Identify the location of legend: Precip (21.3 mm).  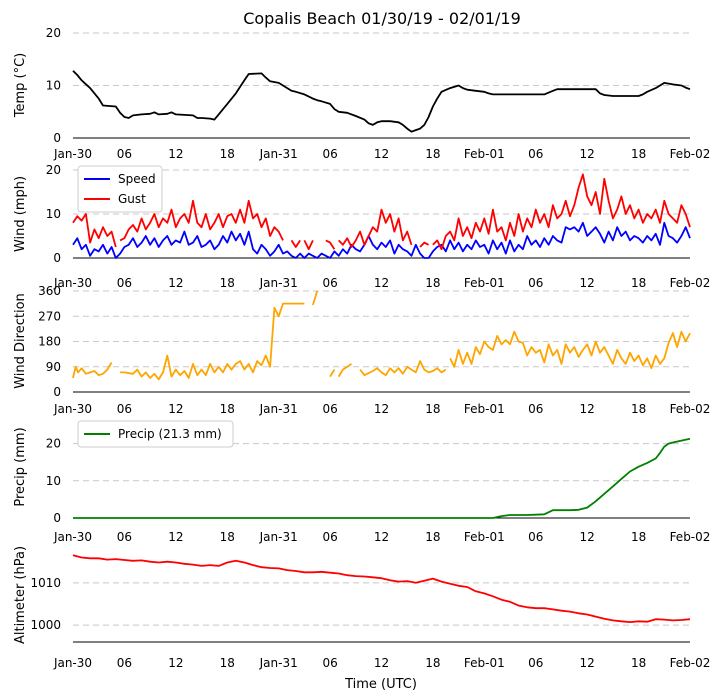
(155, 434).